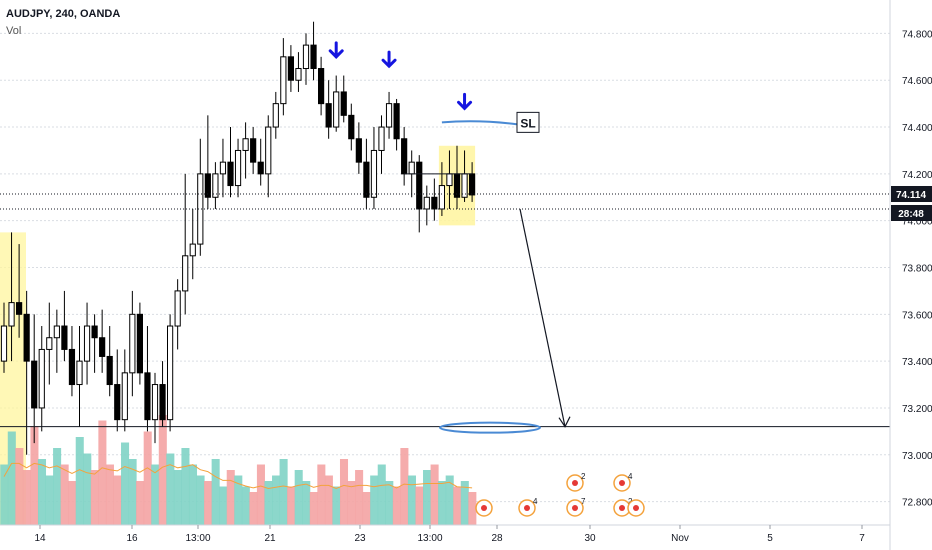 Image resolution: width=932 pixels, height=550 pixels. Describe the element at coordinates (917, 81) in the screenshot. I see `price-tick-label: 74.600` at that location.